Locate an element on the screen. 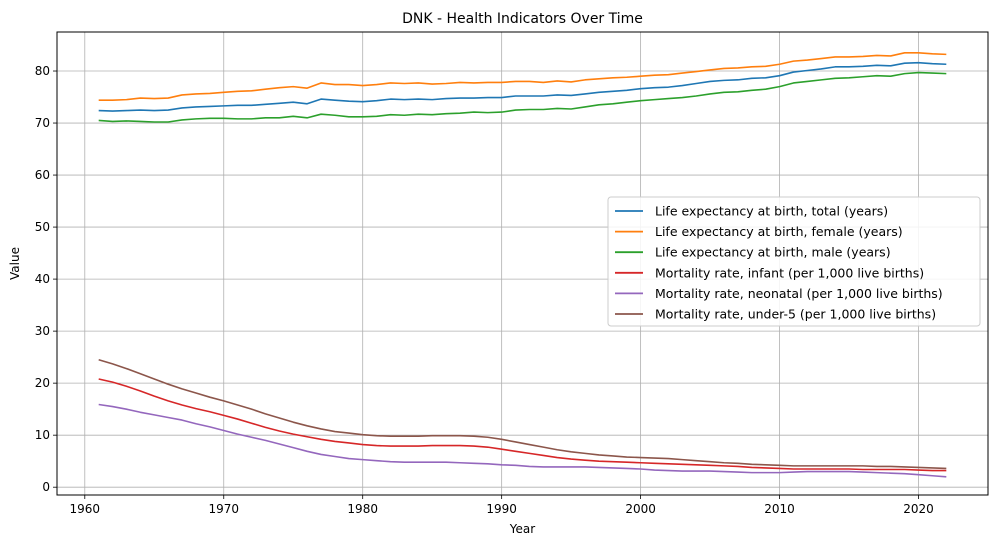 The image size is (996, 547). y-tick-label: 60 is located at coordinates (42, 175).